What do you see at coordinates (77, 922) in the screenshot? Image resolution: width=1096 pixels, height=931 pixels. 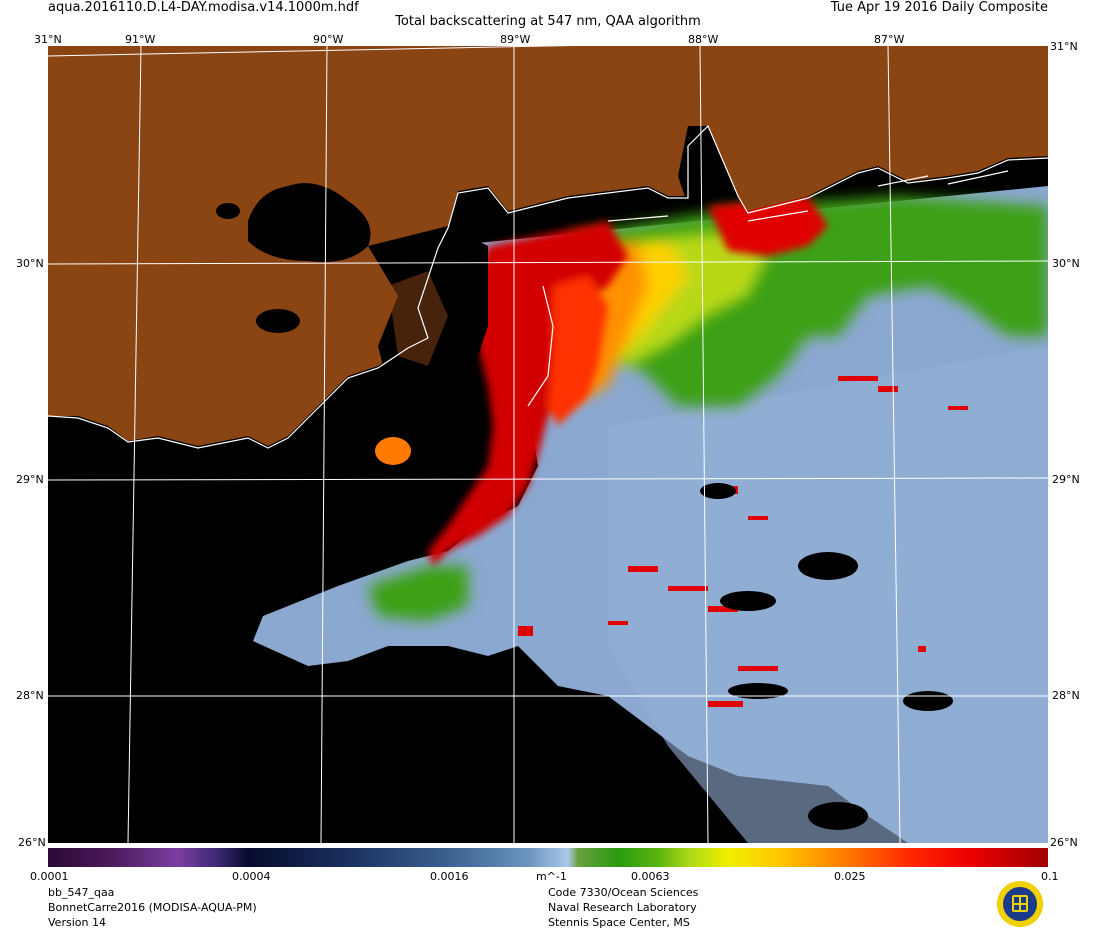 I see `version: Version 14` at bounding box center [77, 922].